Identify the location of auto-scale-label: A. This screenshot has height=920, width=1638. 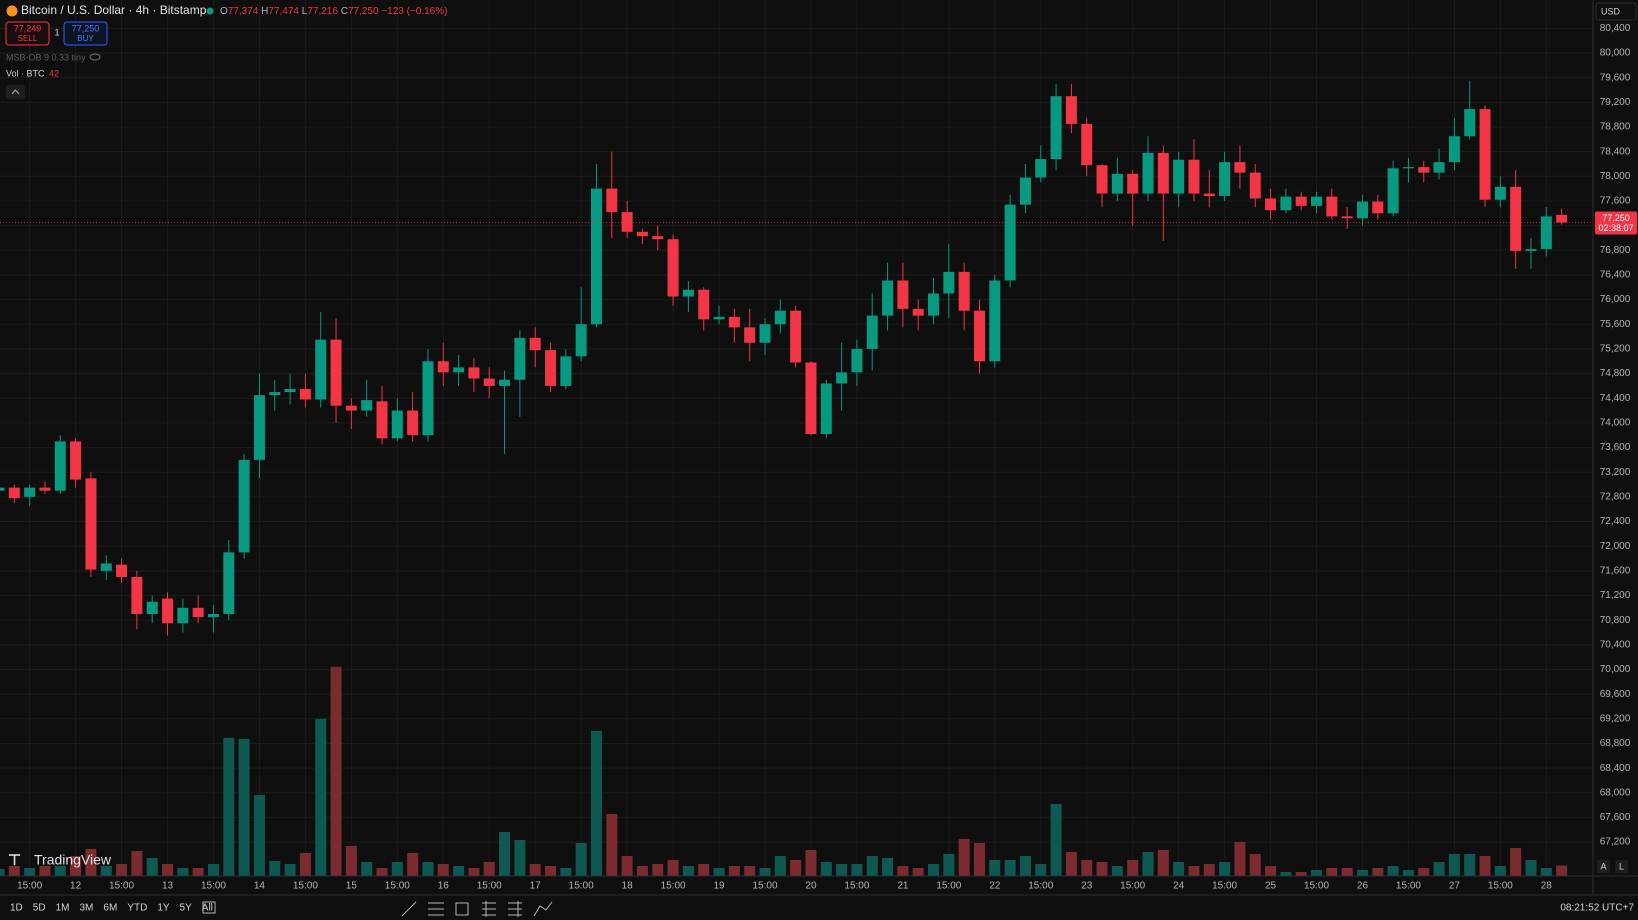
(1603, 866).